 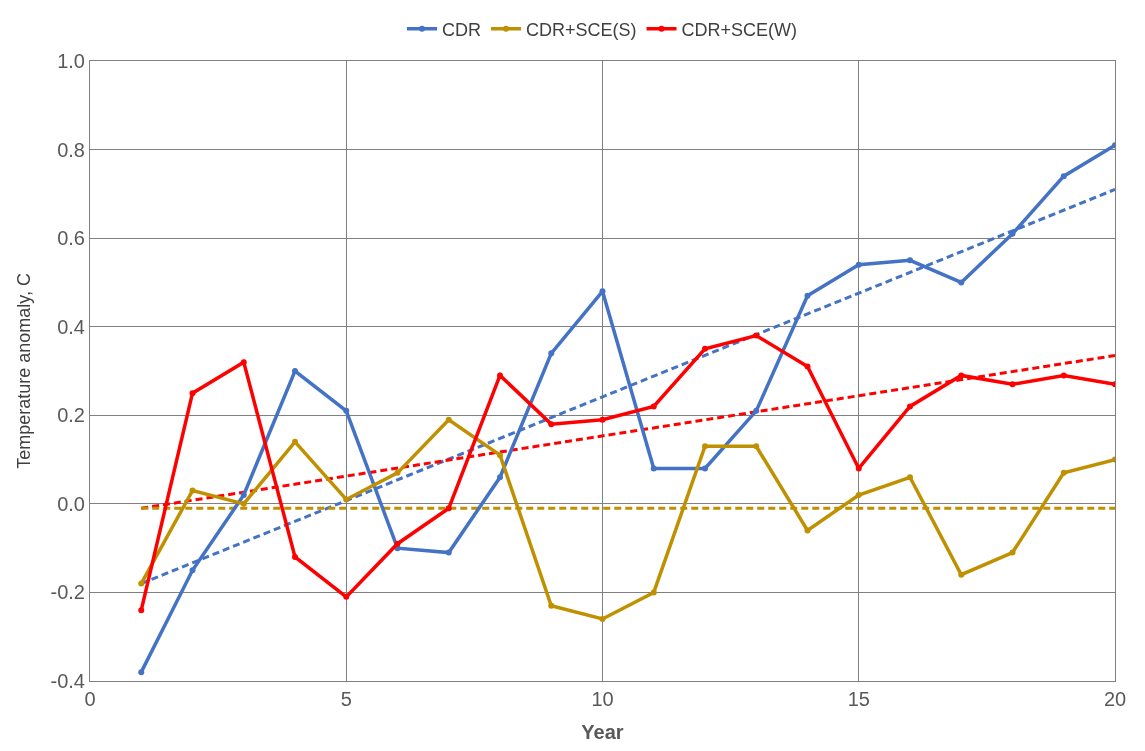 I want to click on x-tick-label: 10, so click(x=602, y=699).